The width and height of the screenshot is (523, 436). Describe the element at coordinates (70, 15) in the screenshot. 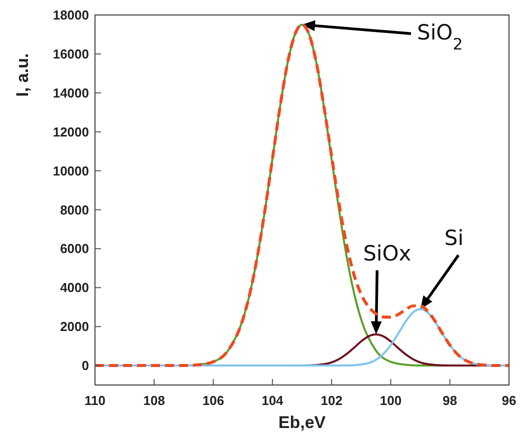

I see `y-tick-label: 18000` at that location.